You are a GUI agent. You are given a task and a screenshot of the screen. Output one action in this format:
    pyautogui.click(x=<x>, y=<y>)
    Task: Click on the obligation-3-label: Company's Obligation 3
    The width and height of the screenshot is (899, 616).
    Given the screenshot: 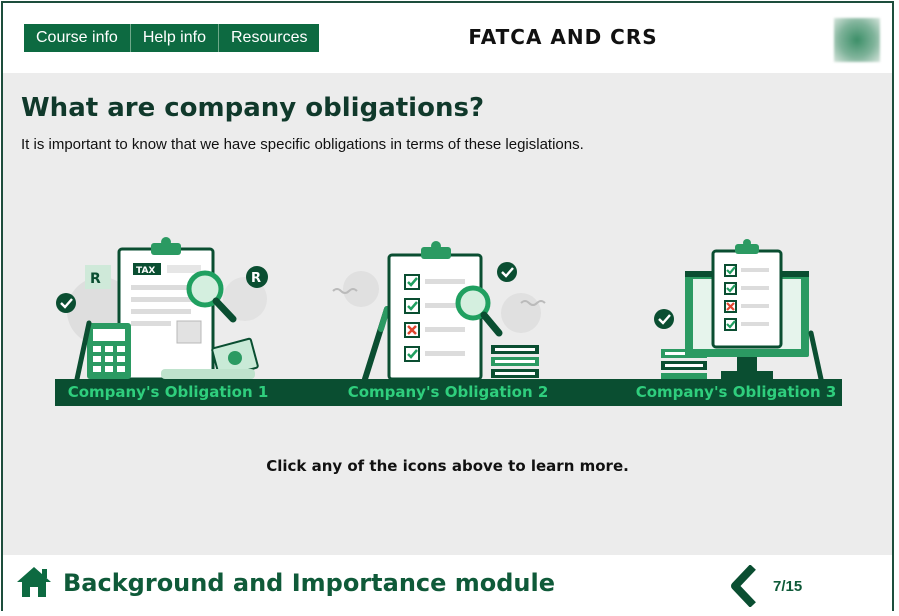 What is the action you would take?
    pyautogui.click(x=736, y=392)
    